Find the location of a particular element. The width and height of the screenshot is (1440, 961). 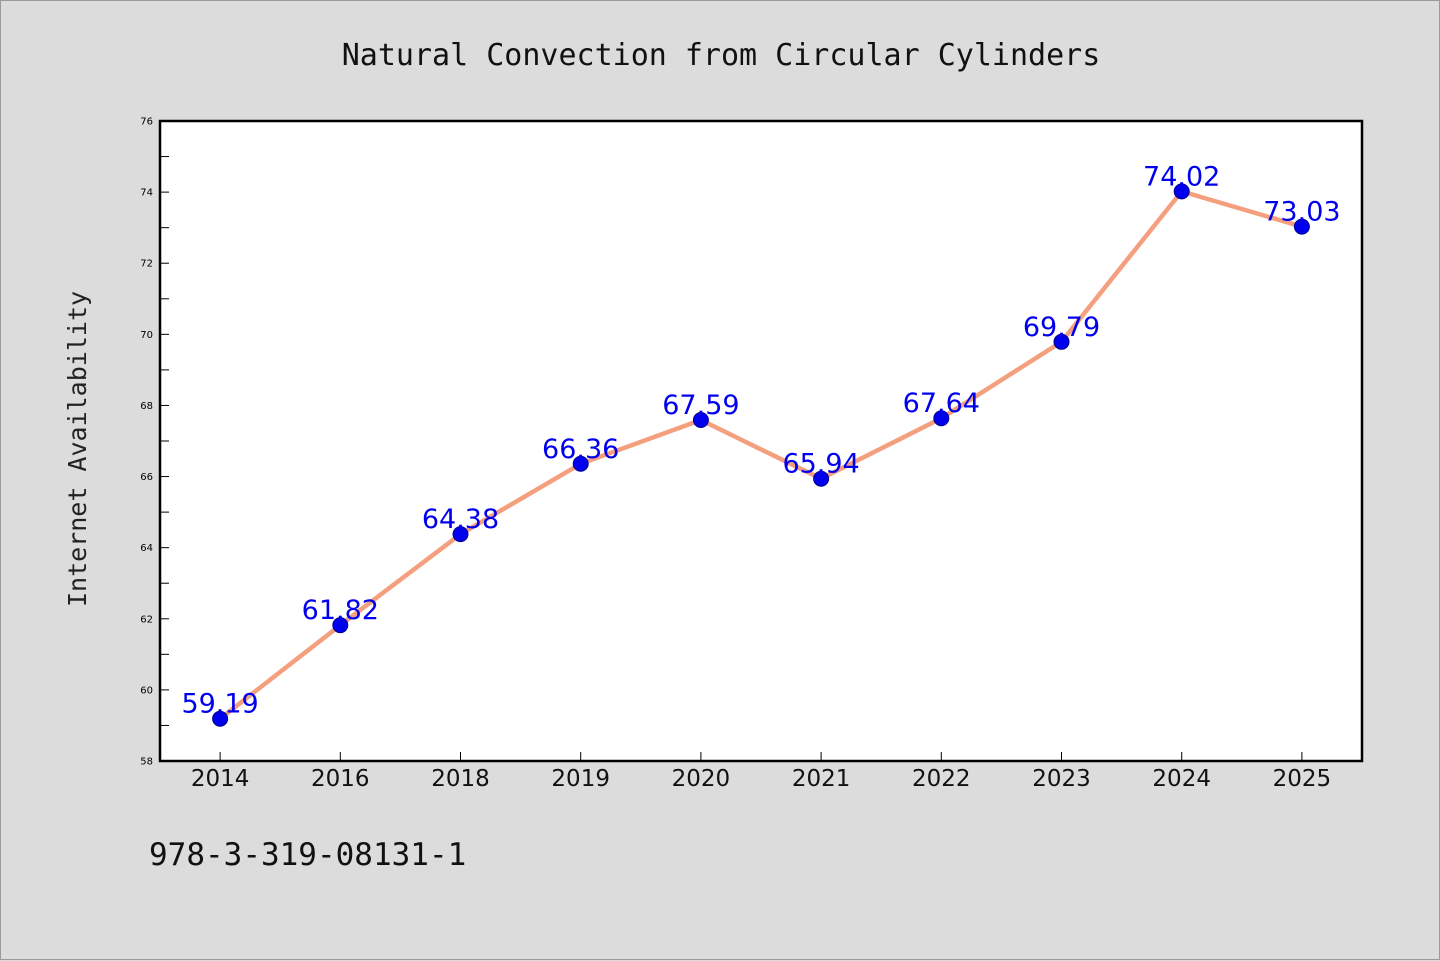

data-label: 73.03 is located at coordinates (1301, 212).